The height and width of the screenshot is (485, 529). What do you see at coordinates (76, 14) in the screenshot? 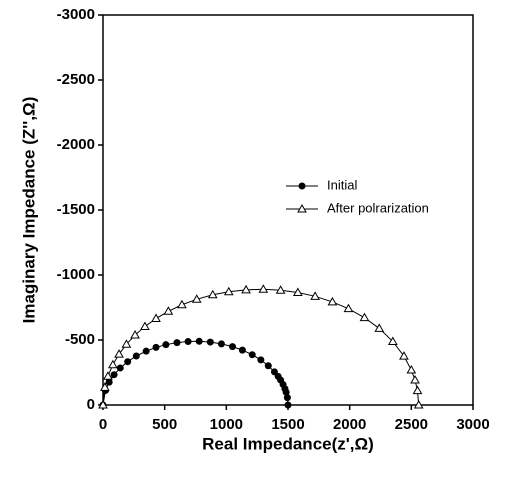
I see `y-tick-label: -3000` at bounding box center [76, 14].